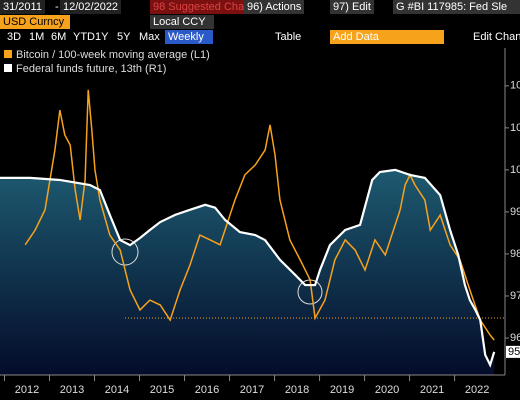  What do you see at coordinates (432, 390) in the screenshot?
I see `x-tick-label: 2021` at bounding box center [432, 390].